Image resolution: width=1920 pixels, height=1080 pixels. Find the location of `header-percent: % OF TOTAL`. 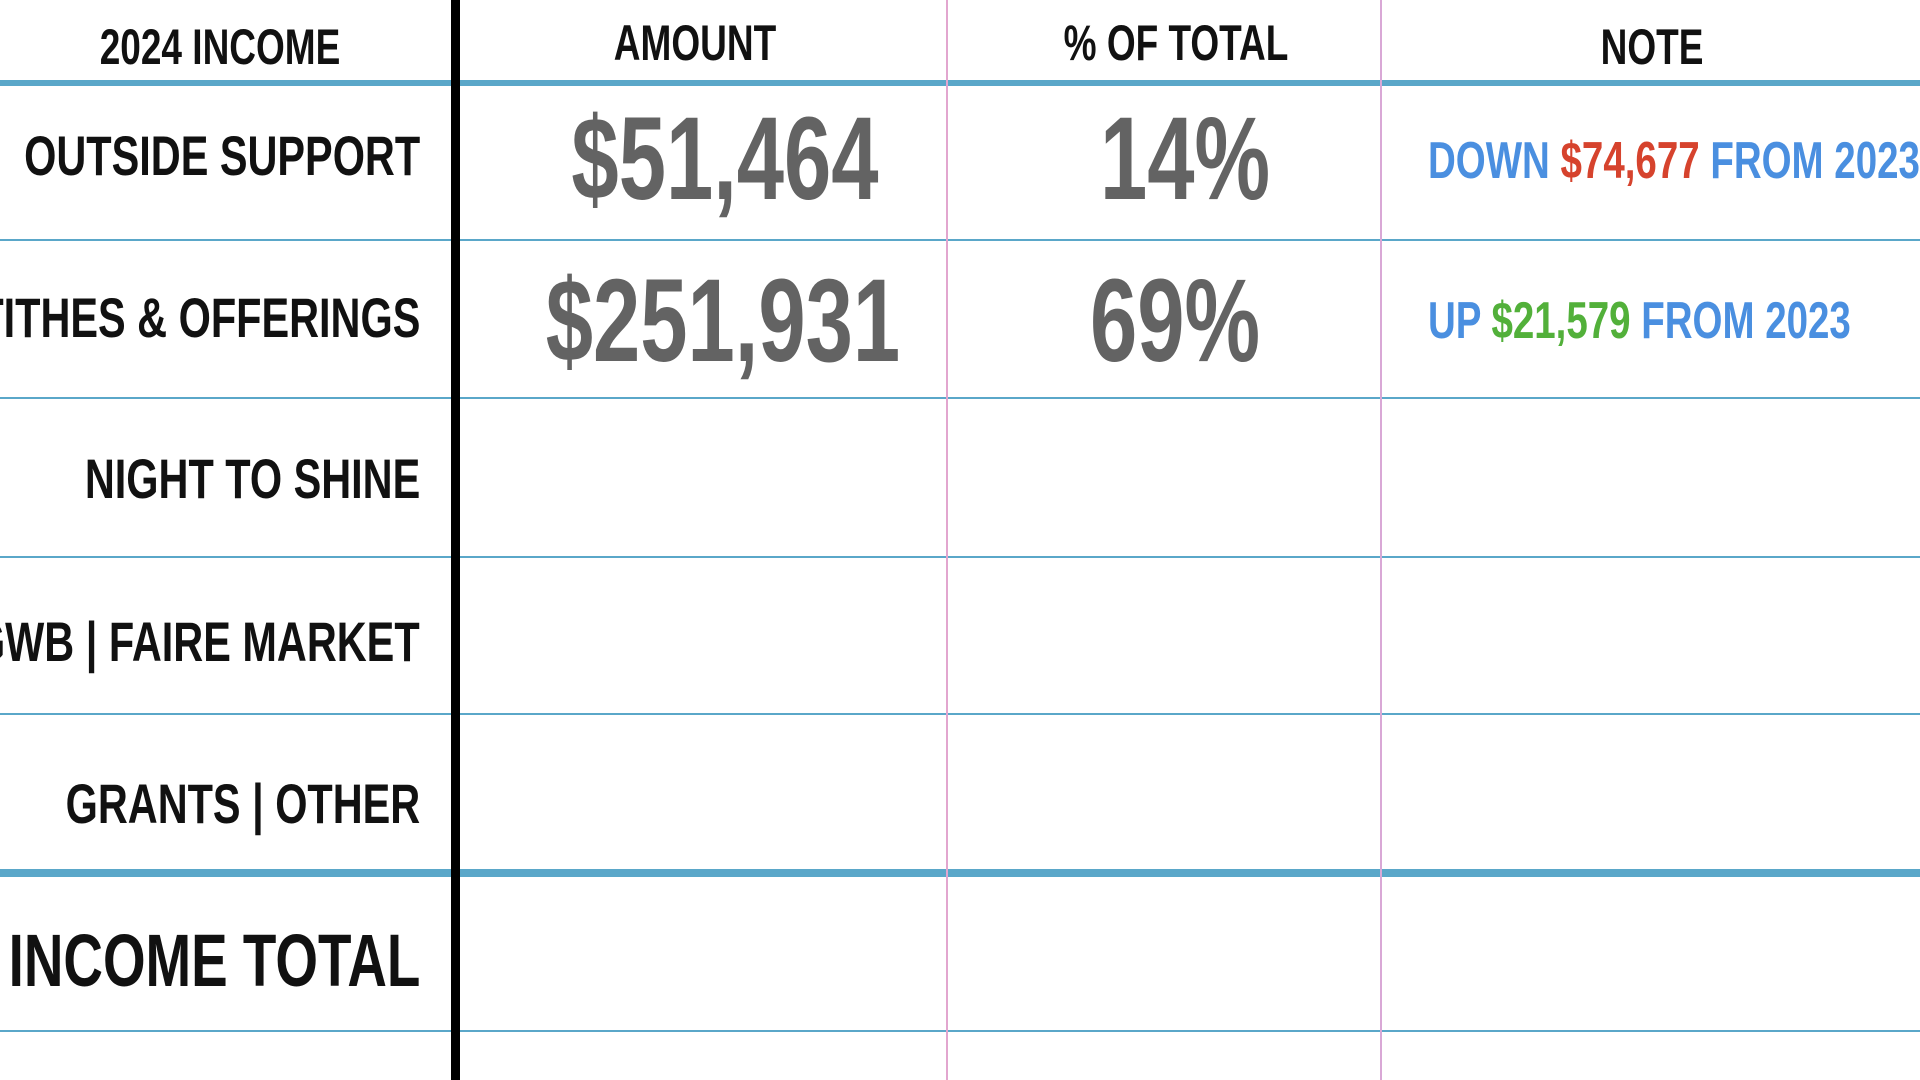

header-percent: % OF TOTAL is located at coordinates (1176, 43).